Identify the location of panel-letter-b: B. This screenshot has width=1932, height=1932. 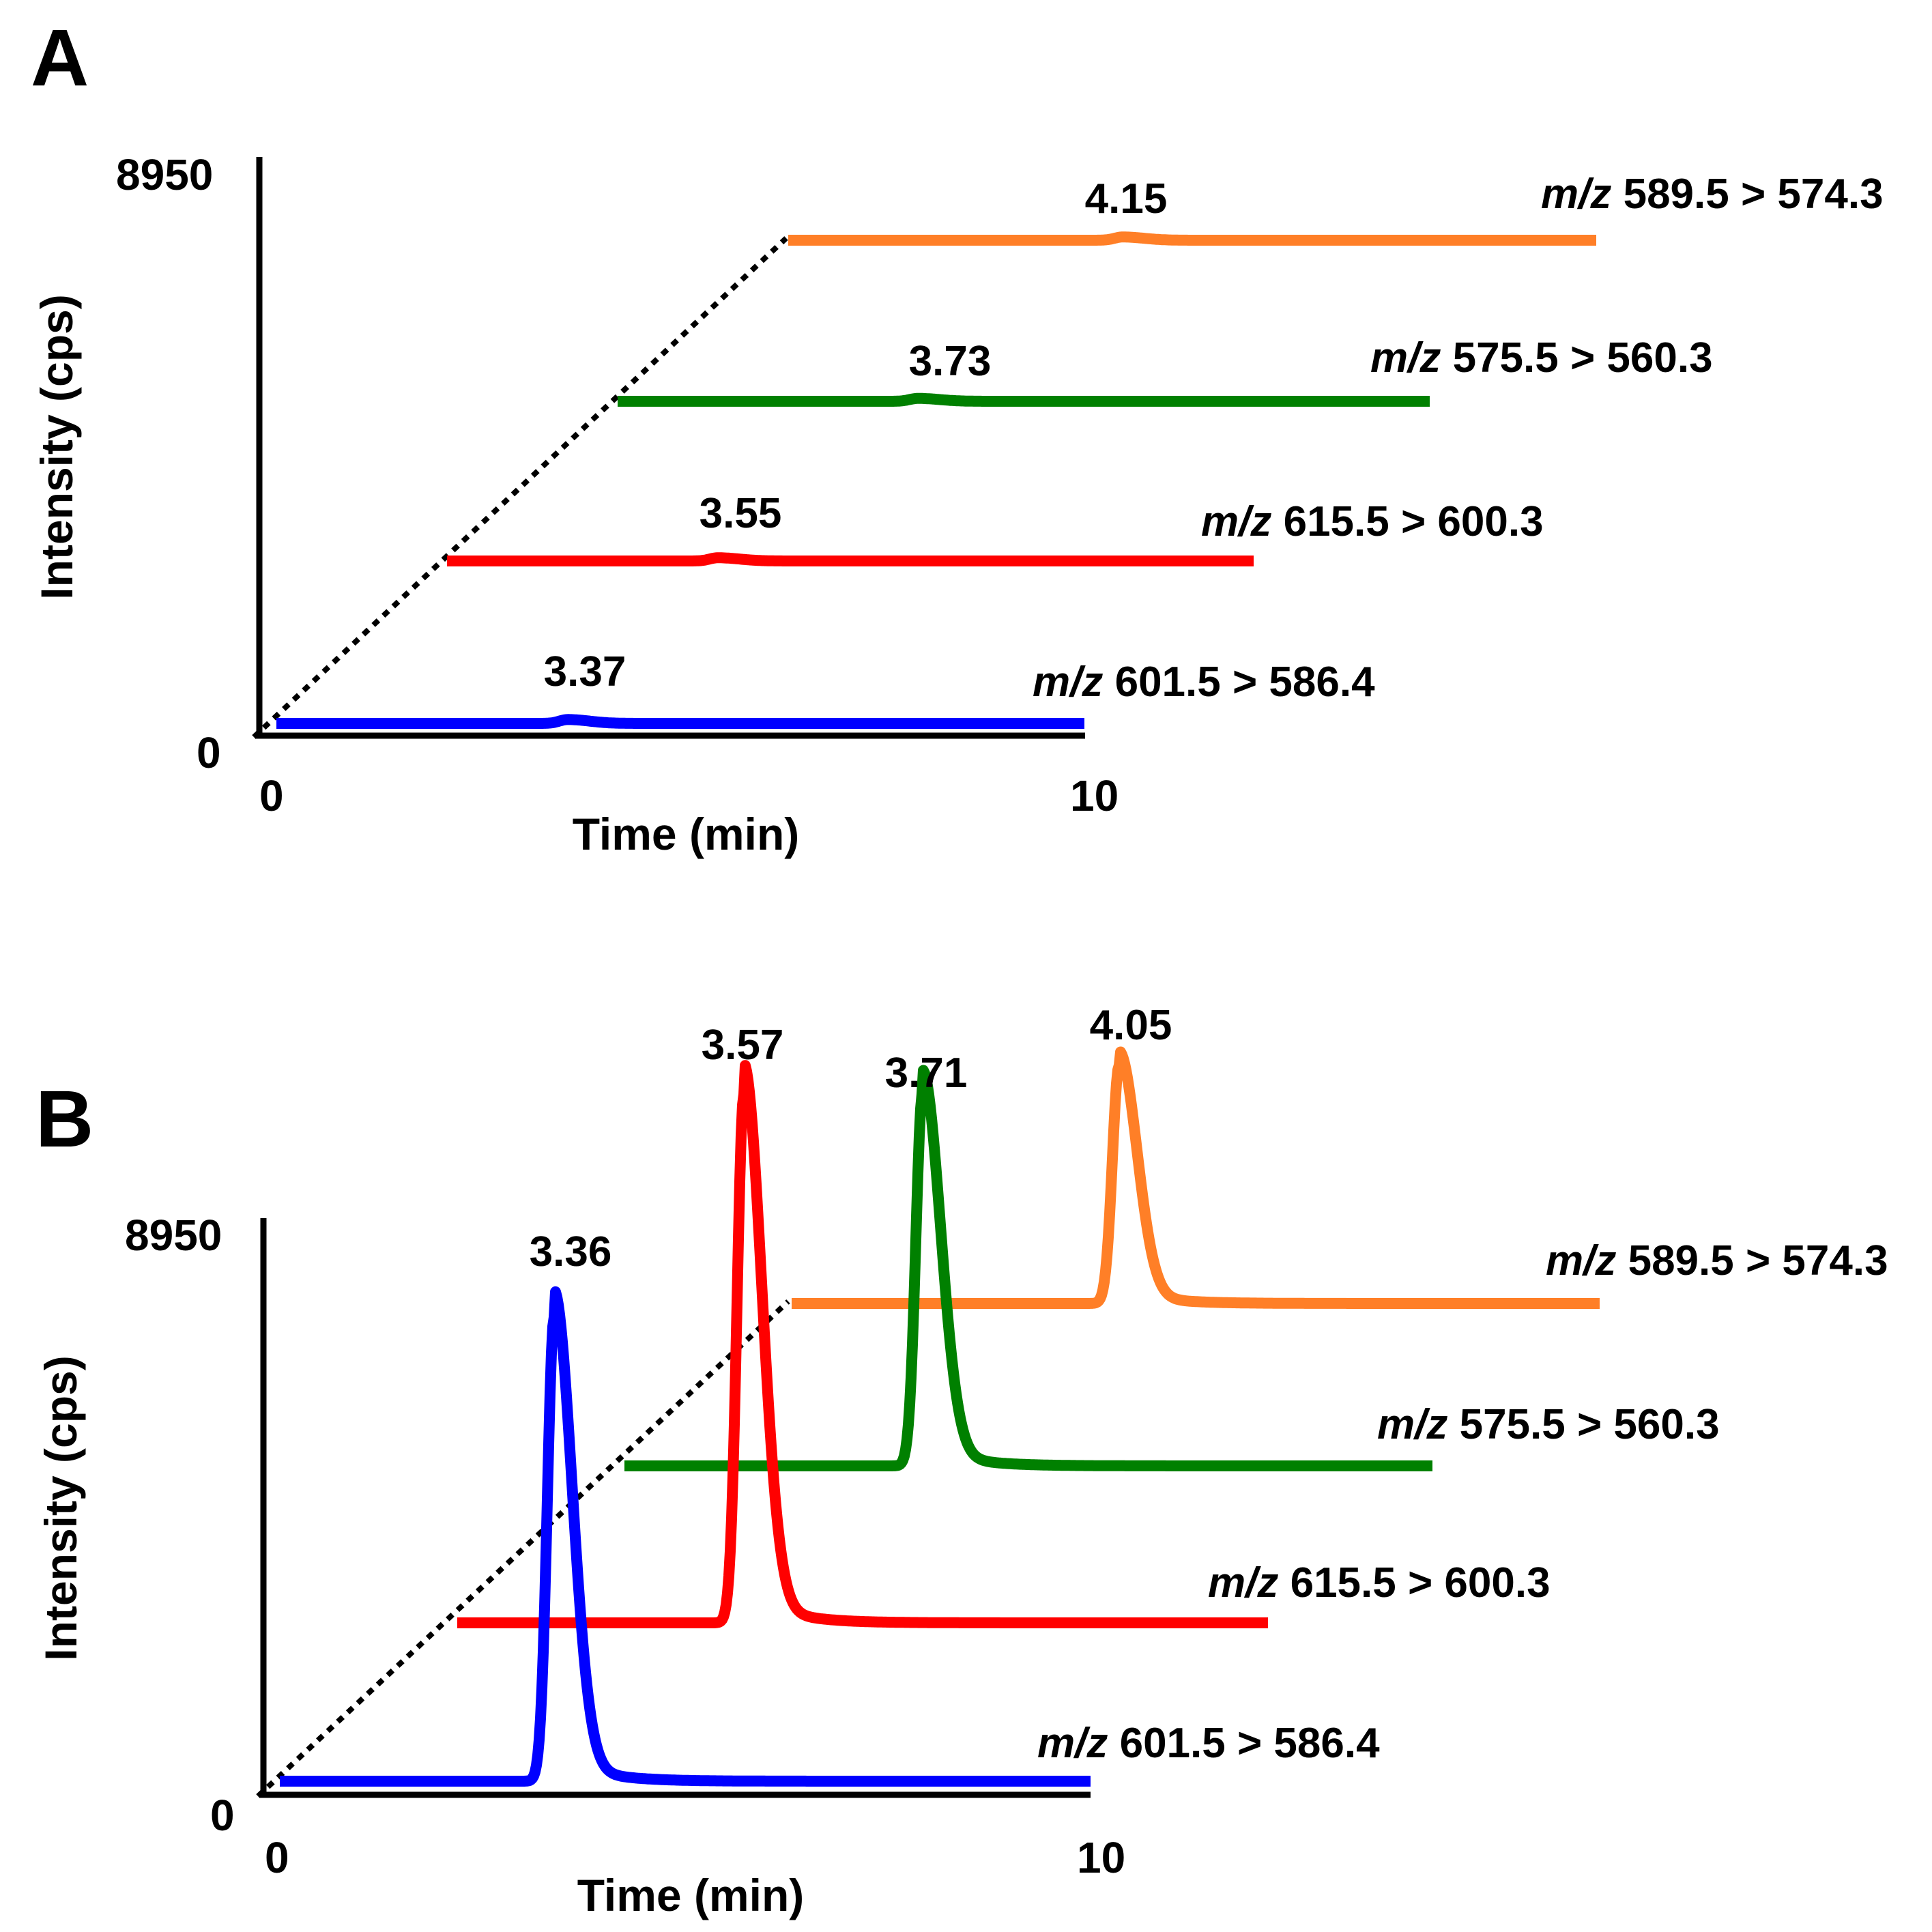
(64, 1119).